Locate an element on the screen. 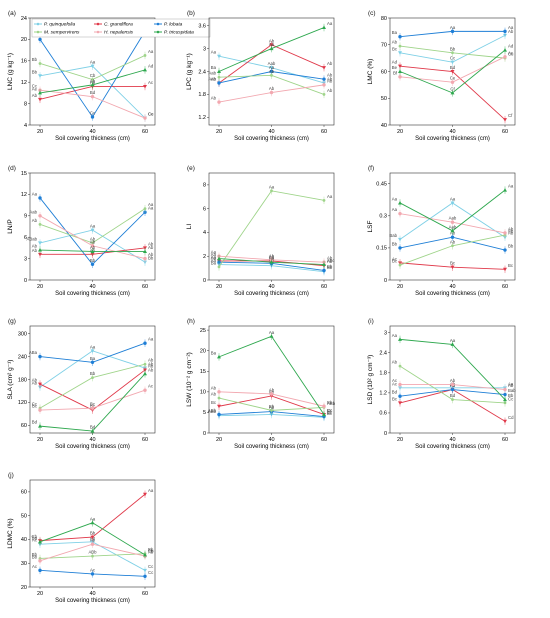 The width and height of the screenshot is (550, 618). panel-label: (b) is located at coordinates (191, 13).